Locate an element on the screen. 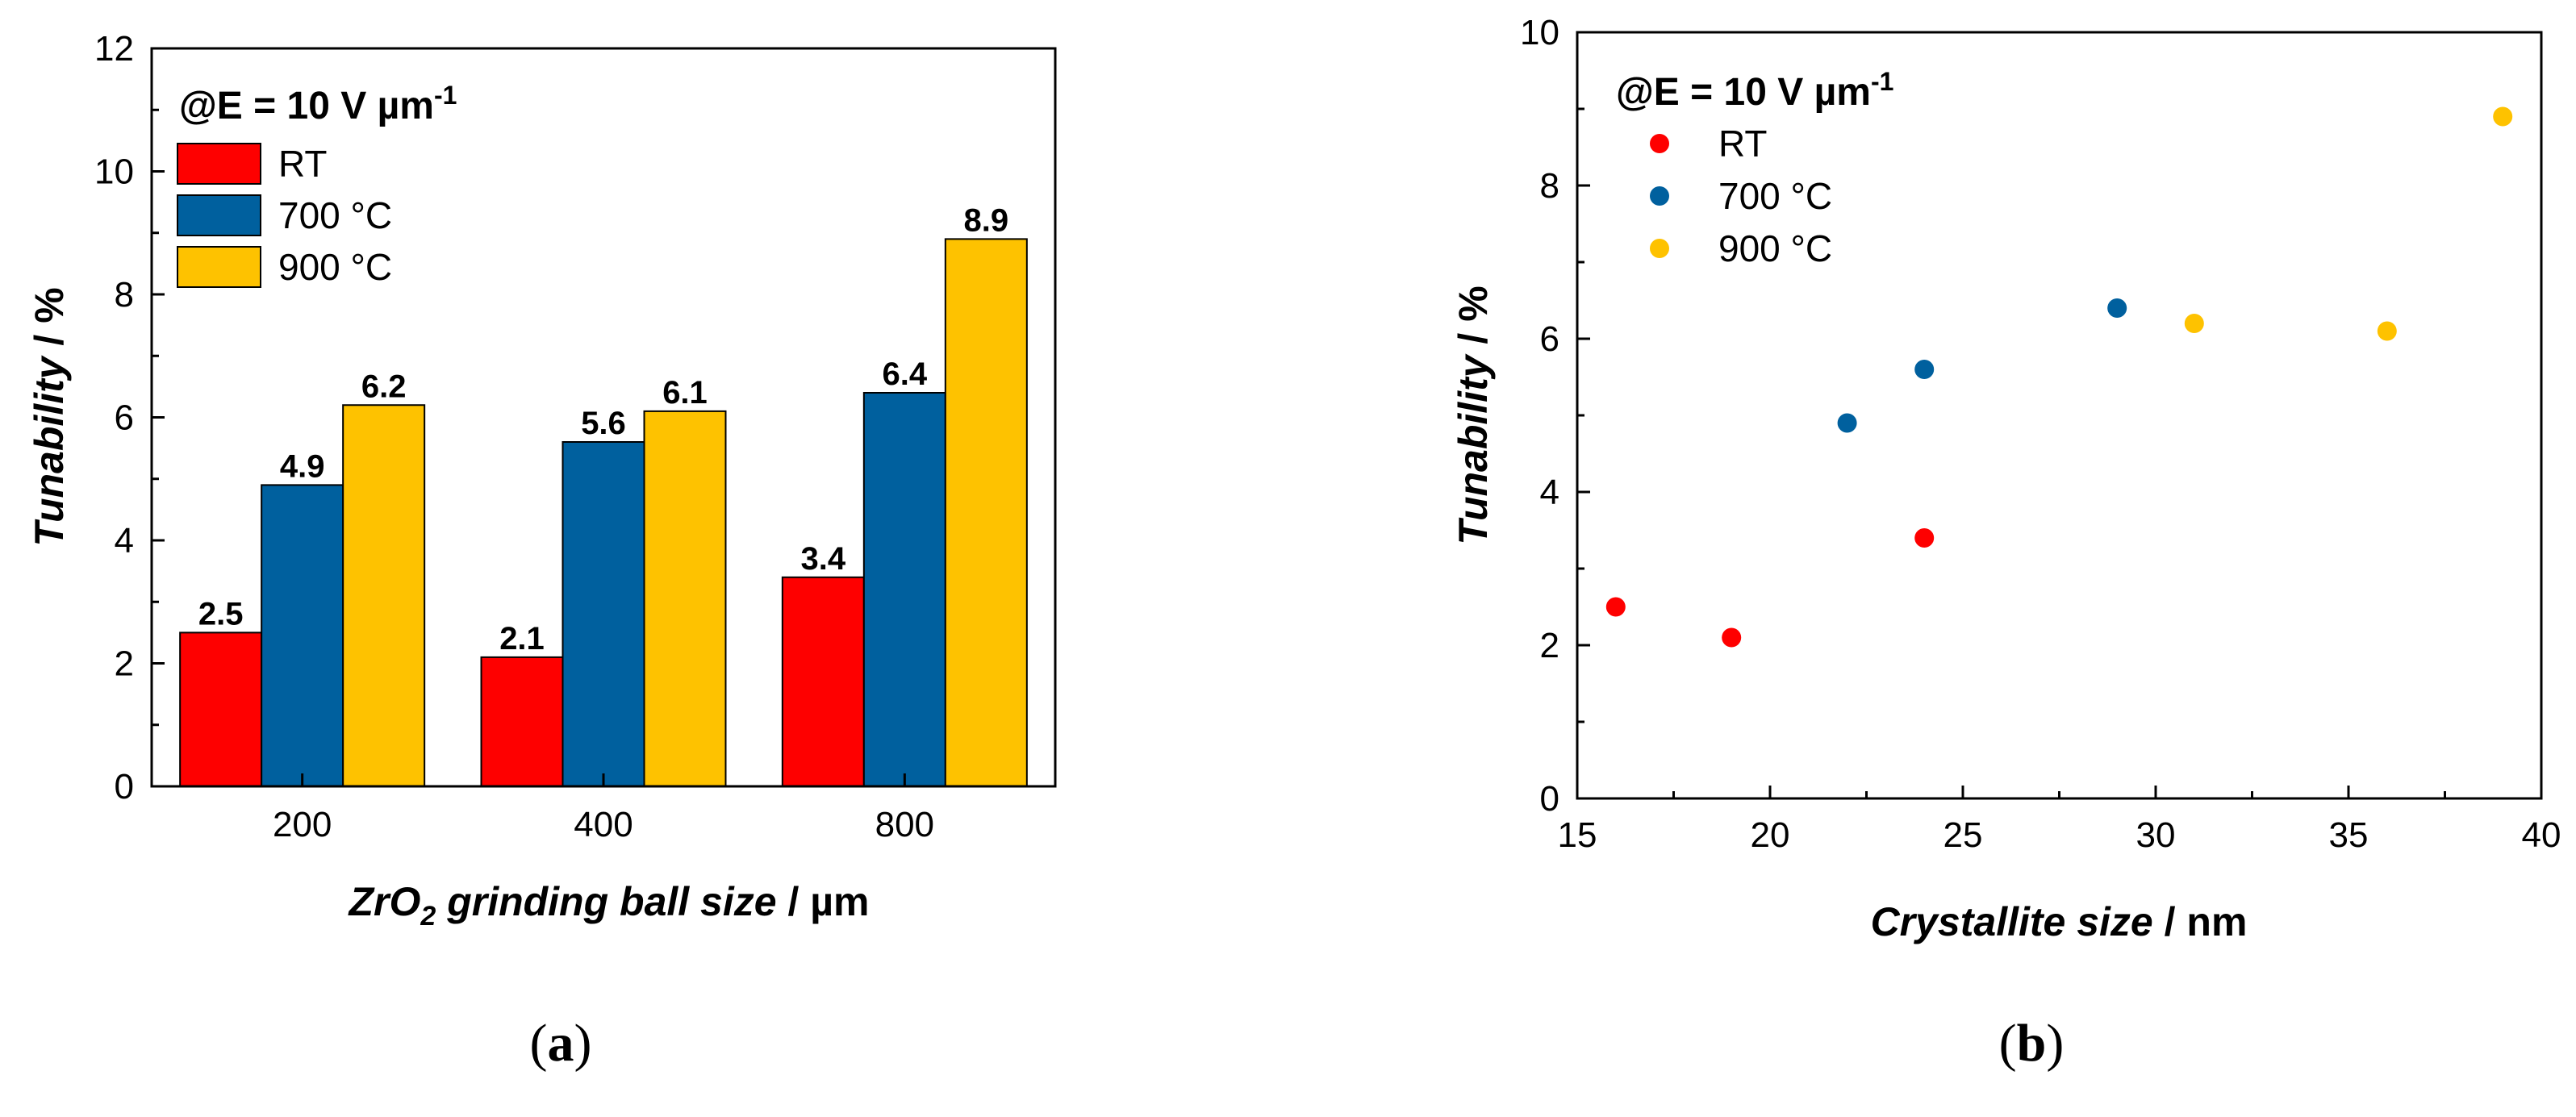  panel-a-y-tick-label: 10 is located at coordinates (114, 172).